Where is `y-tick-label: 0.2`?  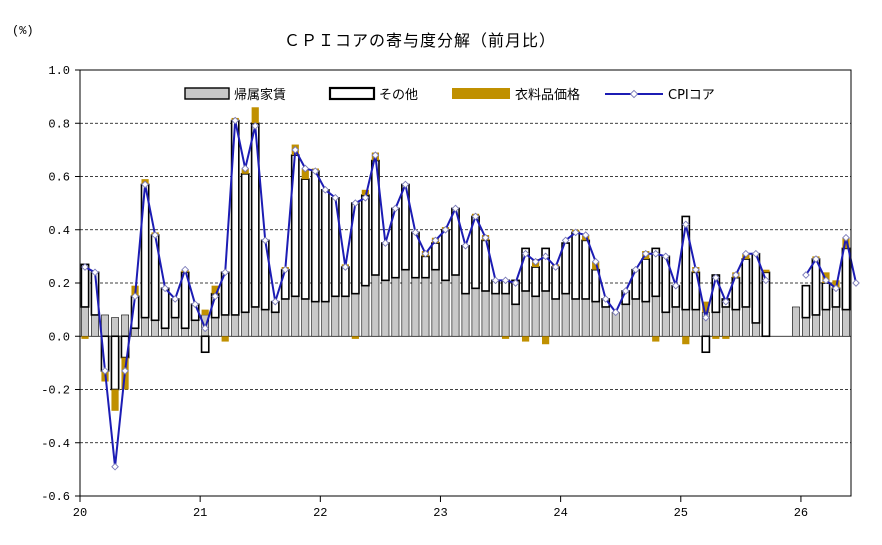
y-tick-label: 0.2 is located at coordinates (59, 284).